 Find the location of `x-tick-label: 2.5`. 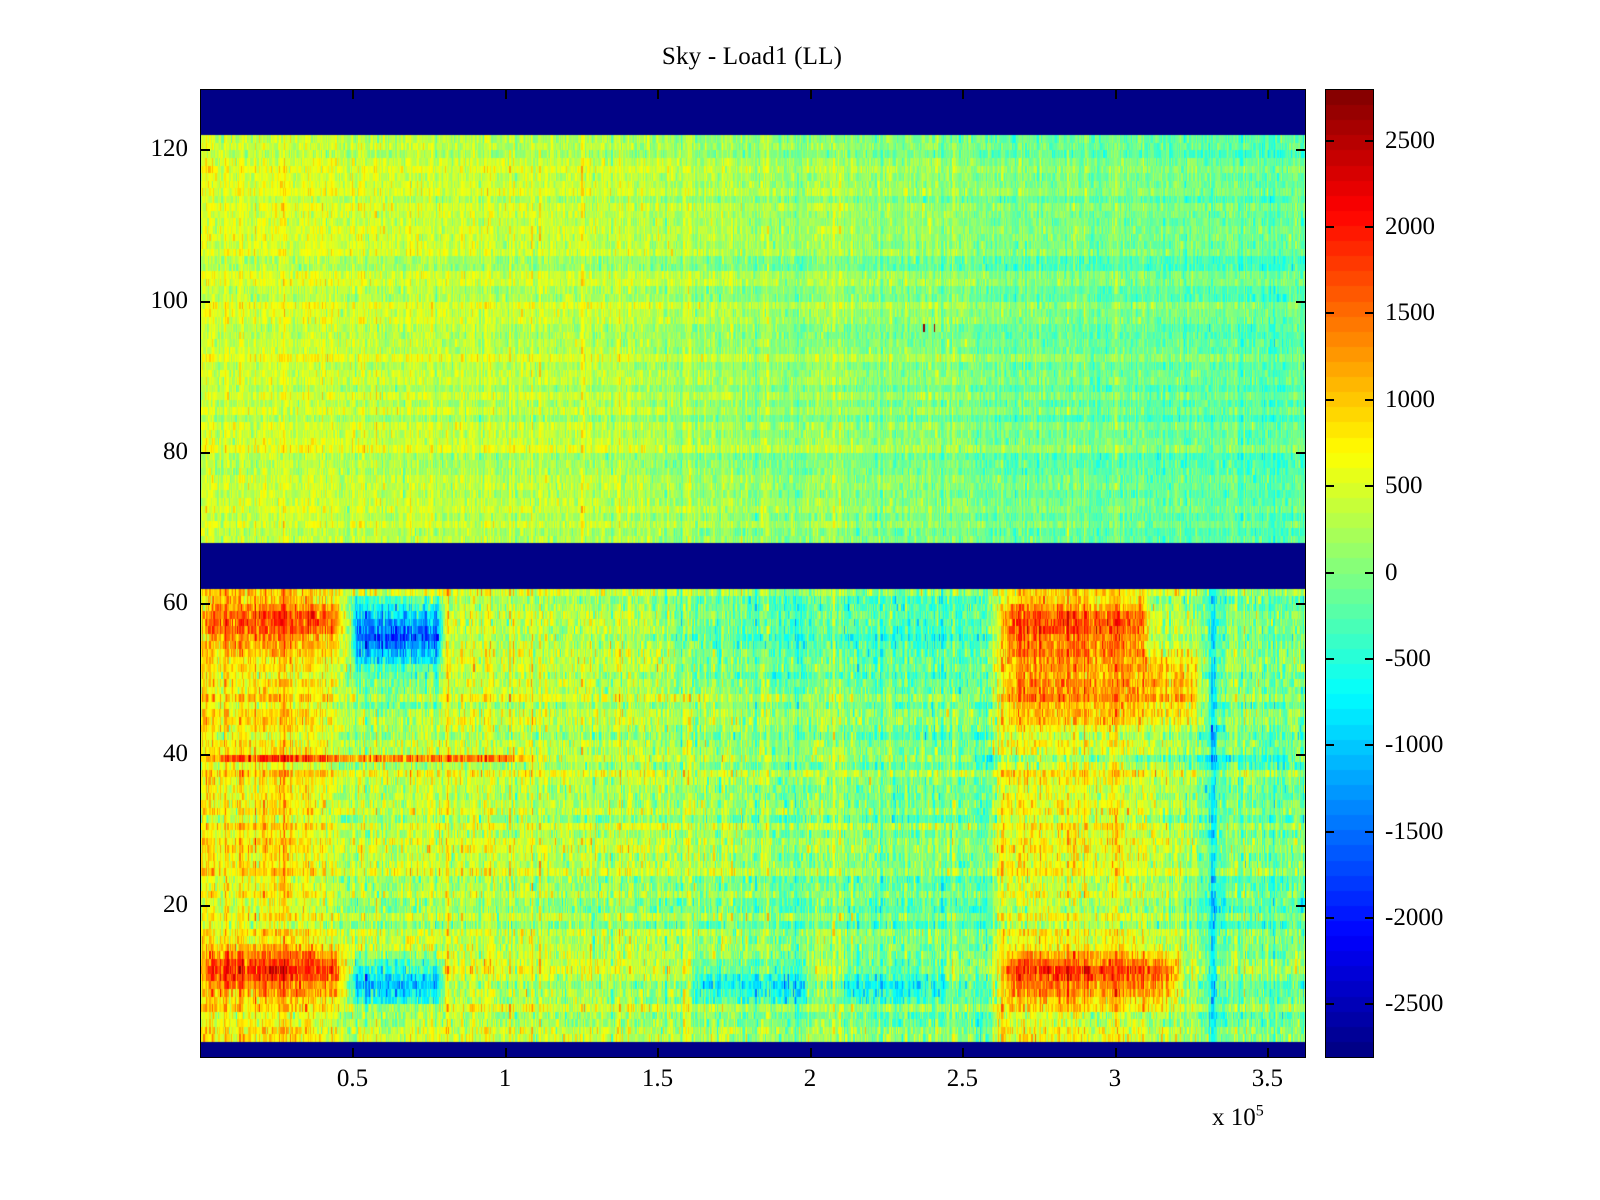

x-tick-label: 2.5 is located at coordinates (962, 1078).